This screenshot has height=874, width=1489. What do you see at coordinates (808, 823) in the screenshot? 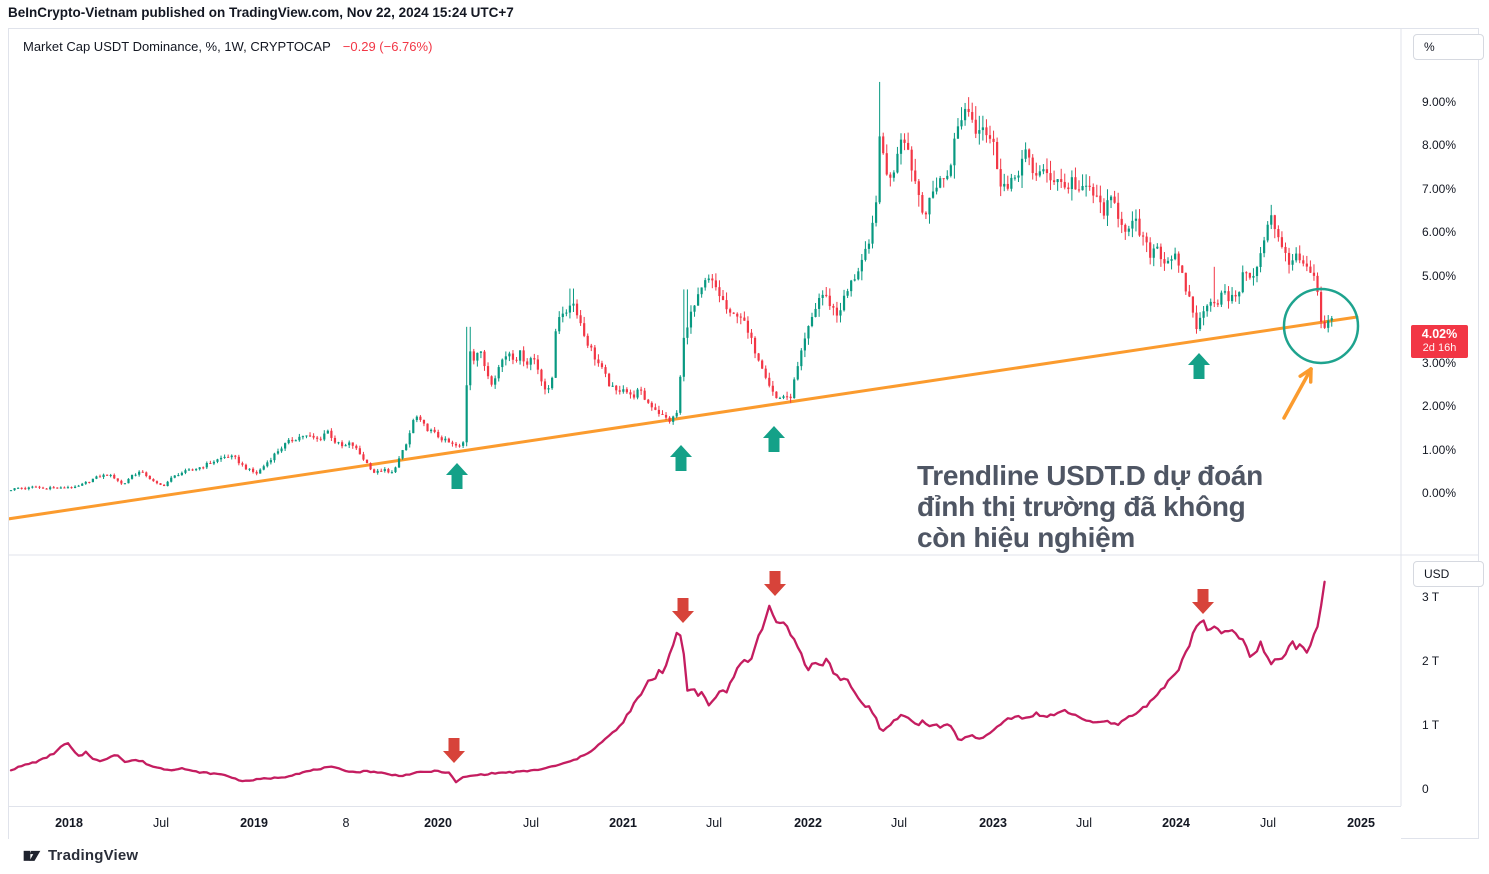
I see `time-axis-label: 2022` at bounding box center [808, 823].